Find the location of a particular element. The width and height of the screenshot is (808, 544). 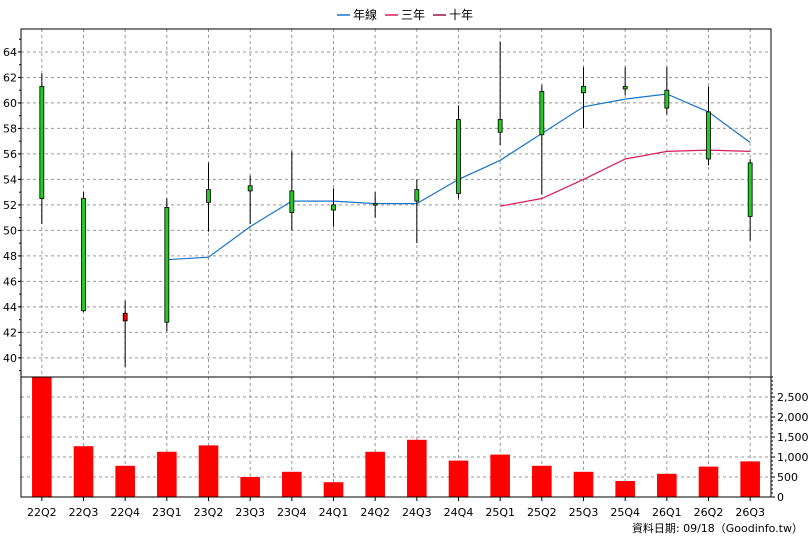

x-tick-label: 25Q1 is located at coordinates (500, 512).